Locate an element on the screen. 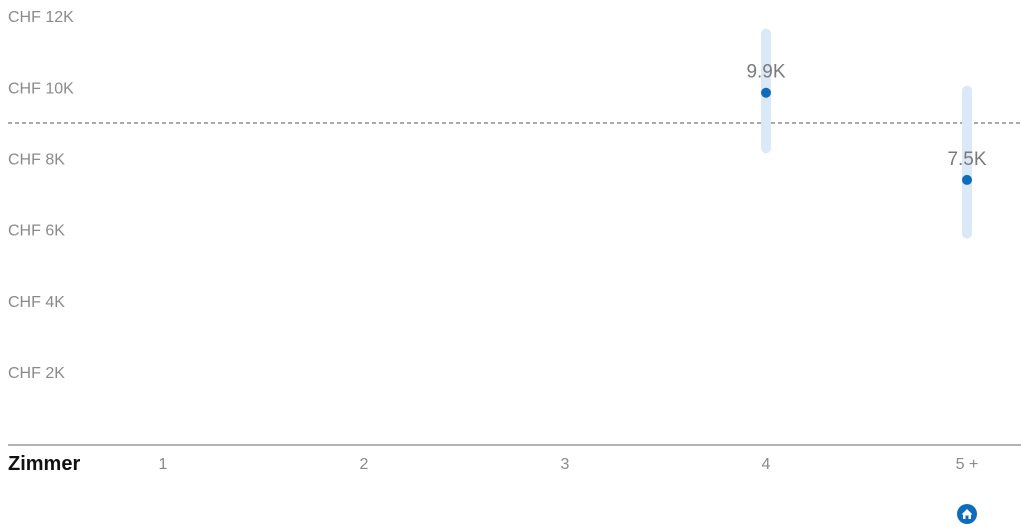 The height and width of the screenshot is (527, 1021). home-icon is located at coordinates (967, 514).